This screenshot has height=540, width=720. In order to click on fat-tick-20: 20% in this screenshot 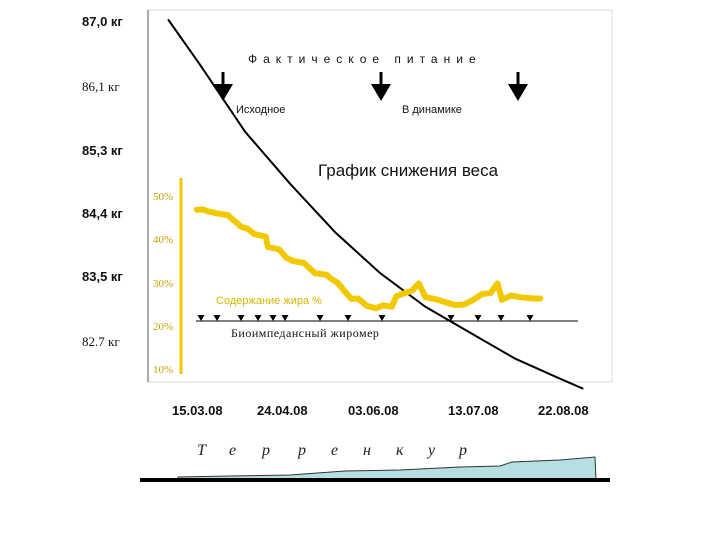, I will do `click(163, 327)`.